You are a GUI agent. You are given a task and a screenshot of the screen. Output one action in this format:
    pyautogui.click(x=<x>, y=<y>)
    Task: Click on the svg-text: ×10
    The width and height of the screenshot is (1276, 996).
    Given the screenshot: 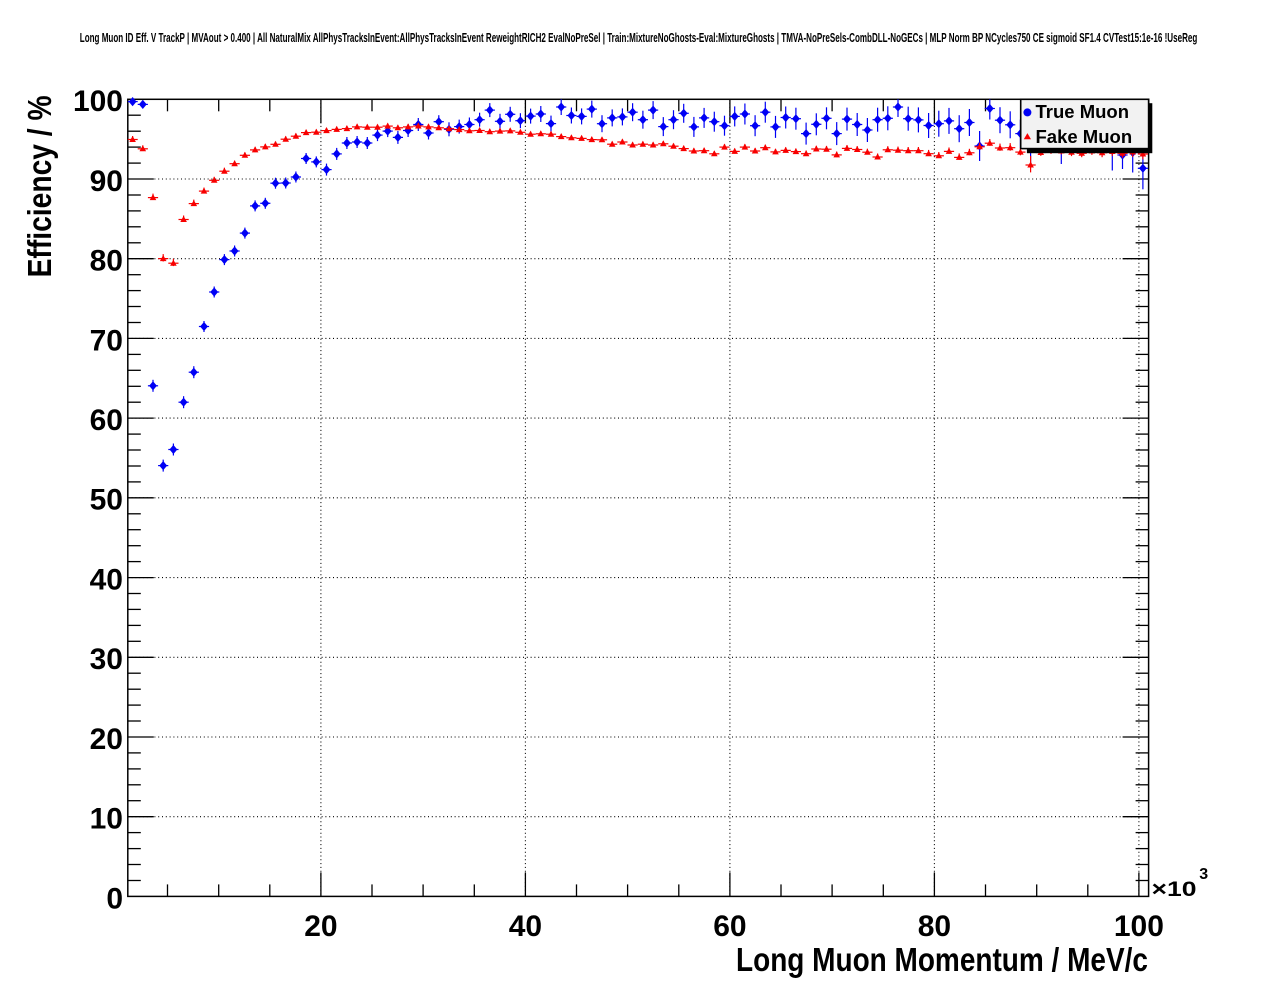 What is the action you would take?
    pyautogui.click(x=1174, y=889)
    